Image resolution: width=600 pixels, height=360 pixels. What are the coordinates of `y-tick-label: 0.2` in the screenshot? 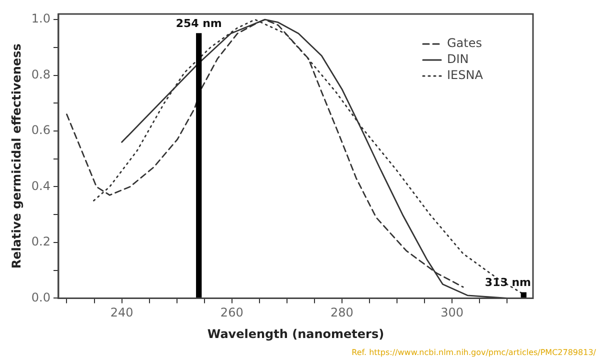 It's located at (40, 241).